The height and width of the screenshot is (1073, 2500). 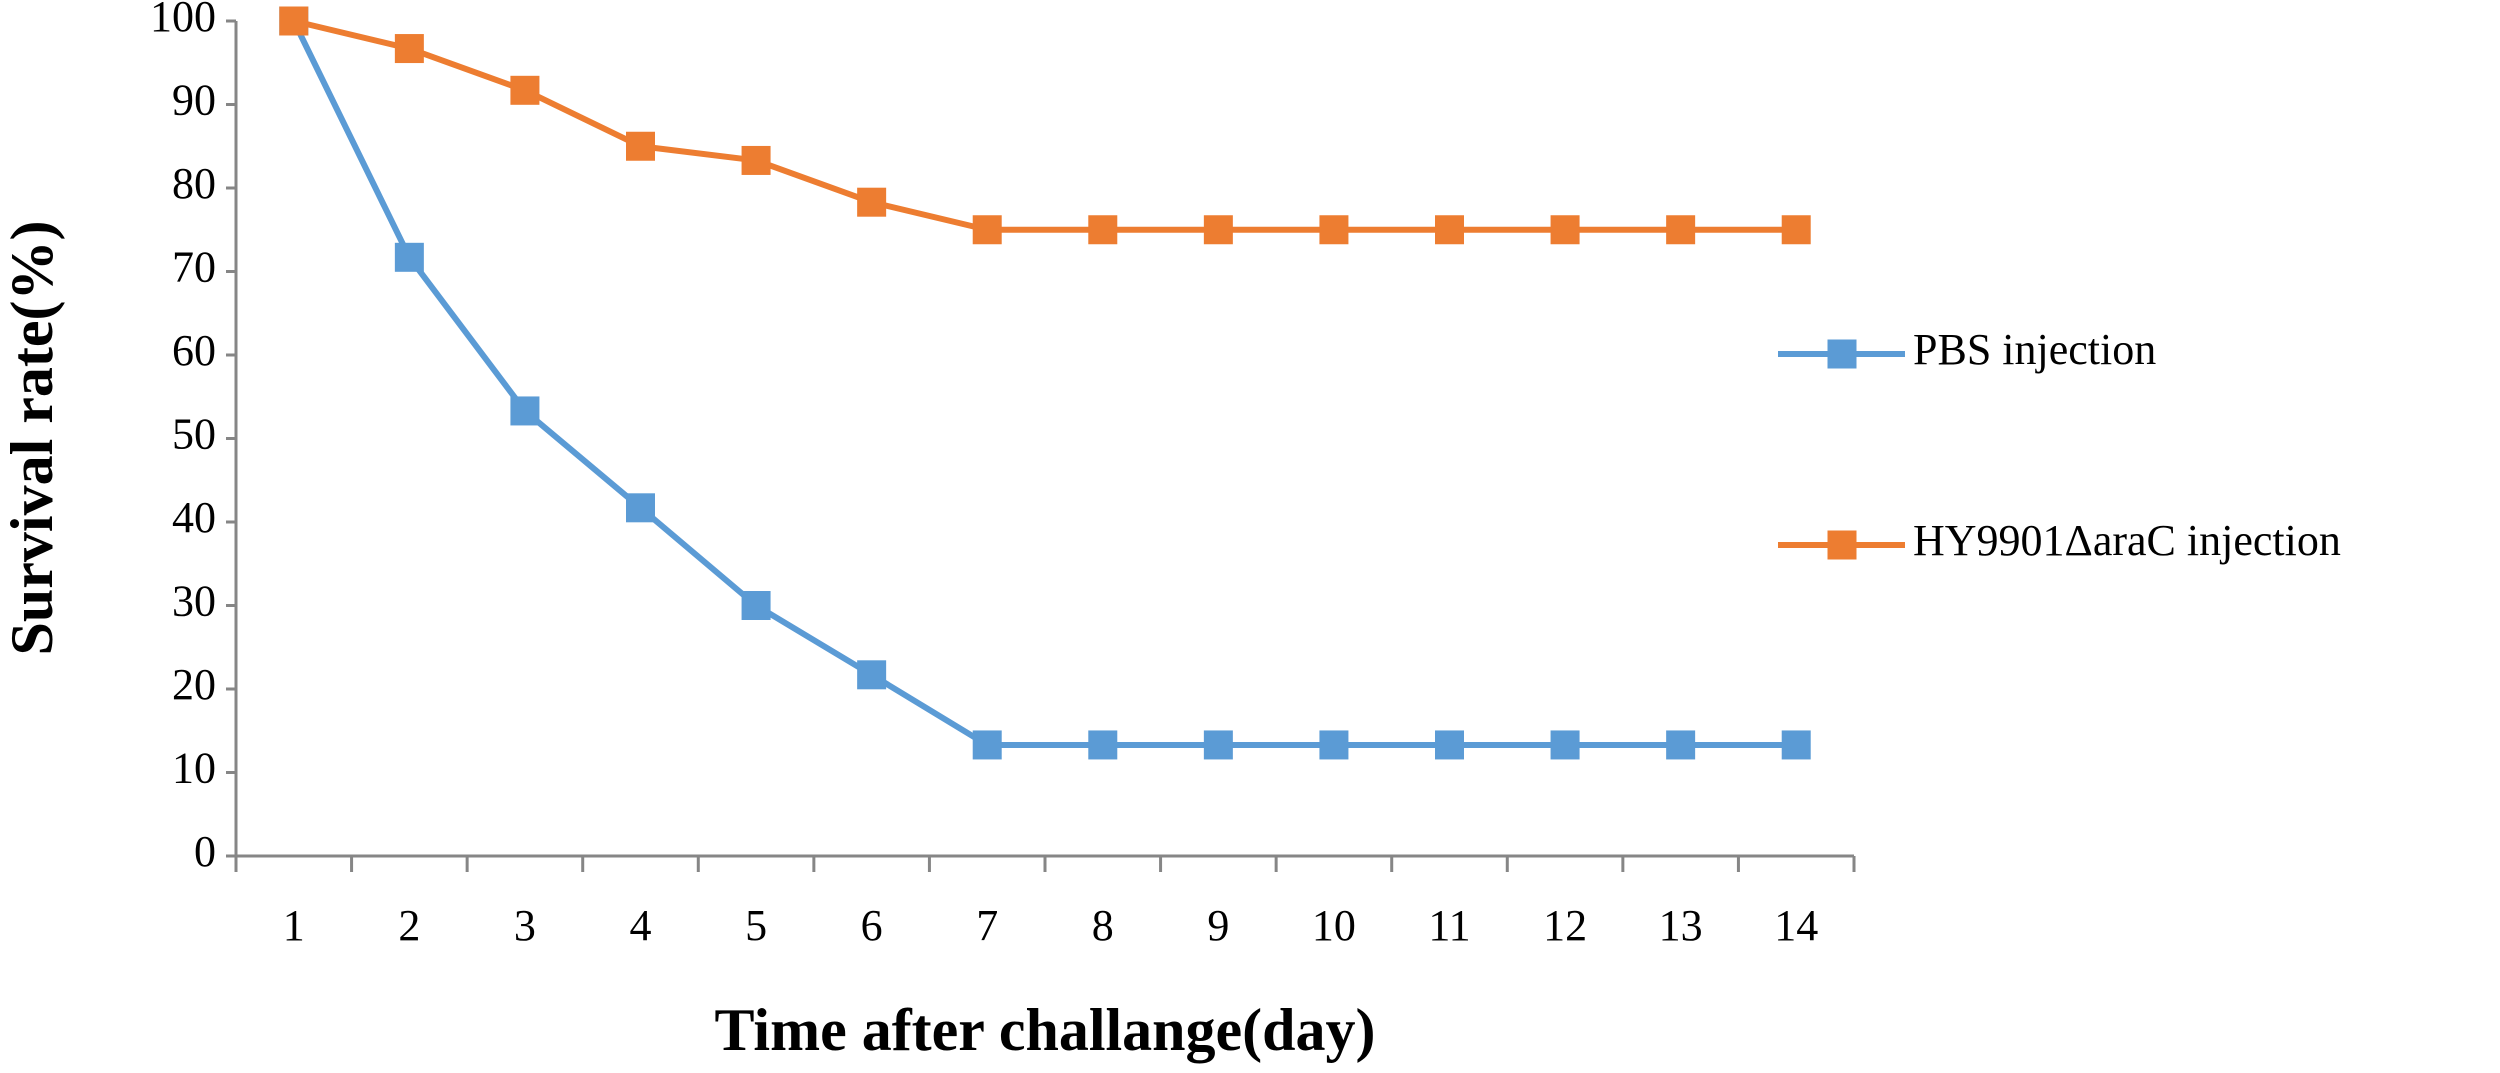 What do you see at coordinates (641, 925) in the screenshot?
I see `x-tick-label: 4` at bounding box center [641, 925].